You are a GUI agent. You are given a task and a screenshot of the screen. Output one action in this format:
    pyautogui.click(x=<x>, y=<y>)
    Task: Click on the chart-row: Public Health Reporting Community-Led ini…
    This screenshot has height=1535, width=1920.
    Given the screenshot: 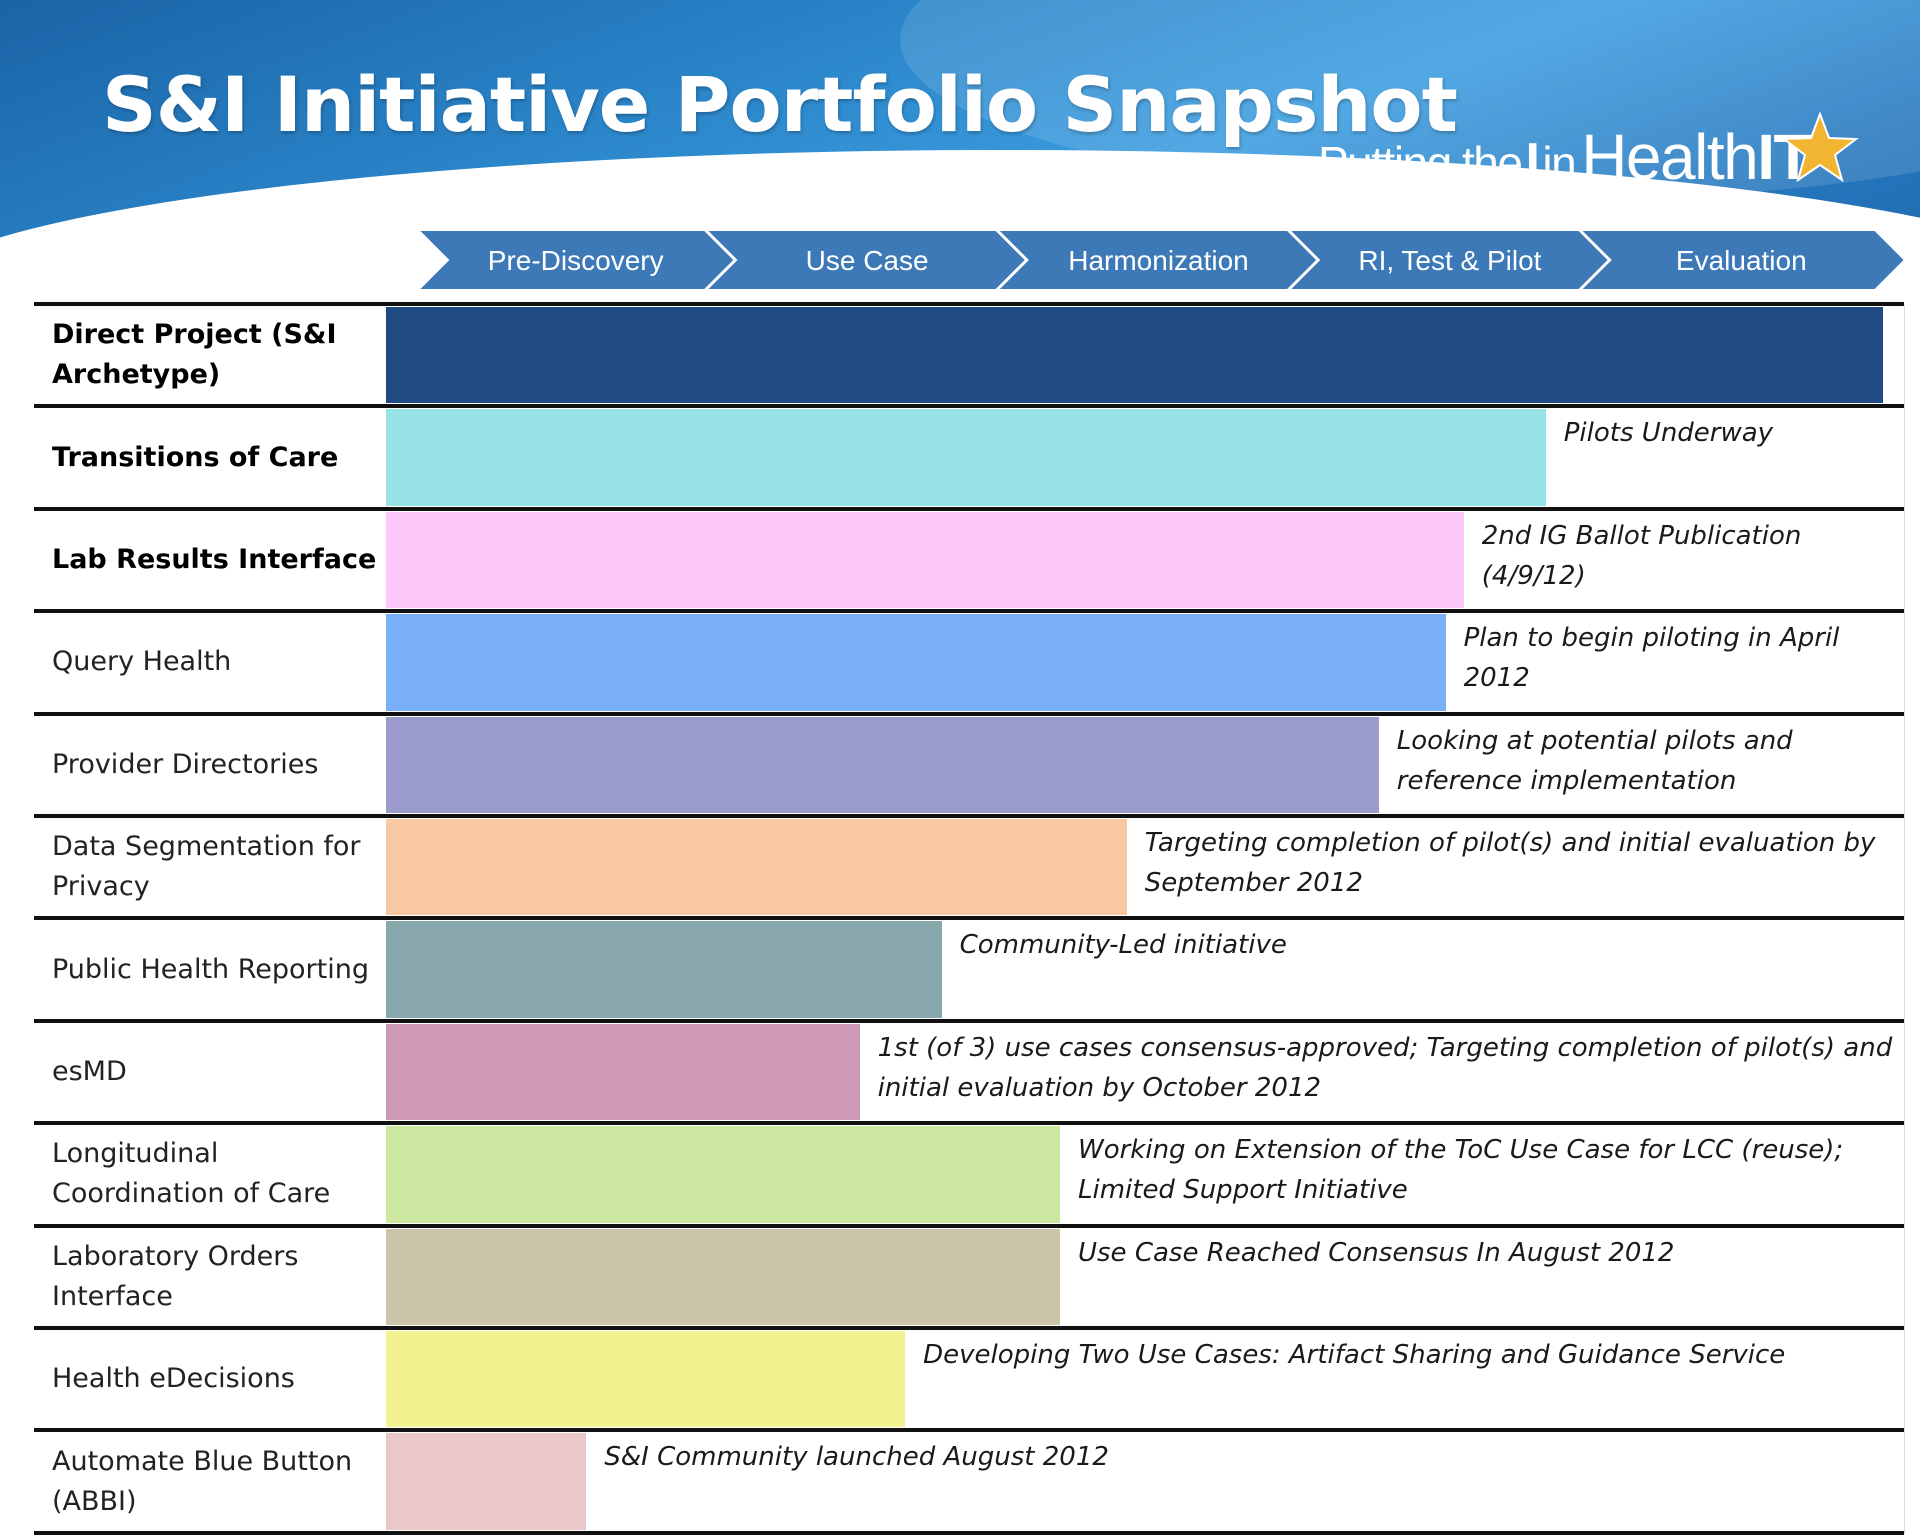 What is the action you would take?
    pyautogui.click(x=960, y=968)
    